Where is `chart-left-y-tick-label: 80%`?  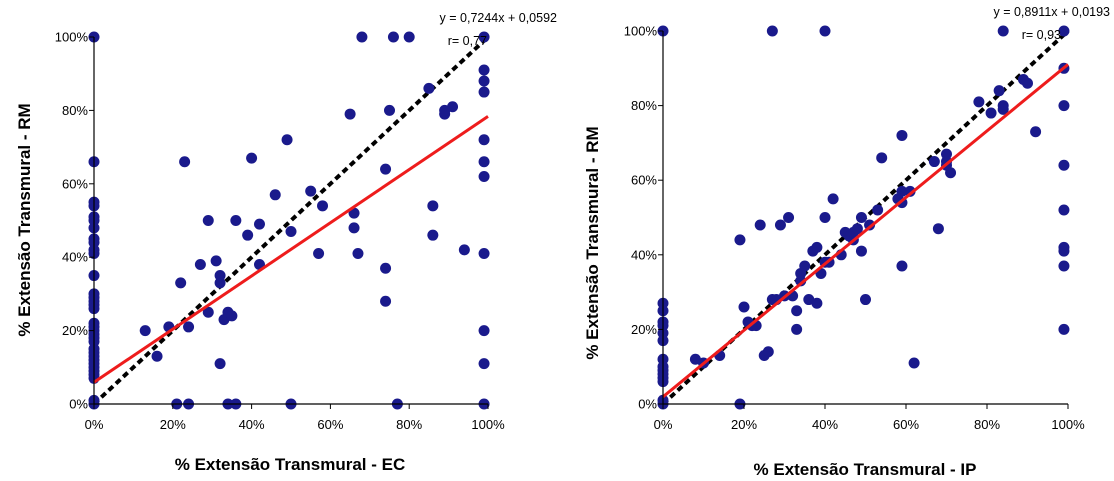 chart-left-y-tick-label: 80% is located at coordinates (75, 110).